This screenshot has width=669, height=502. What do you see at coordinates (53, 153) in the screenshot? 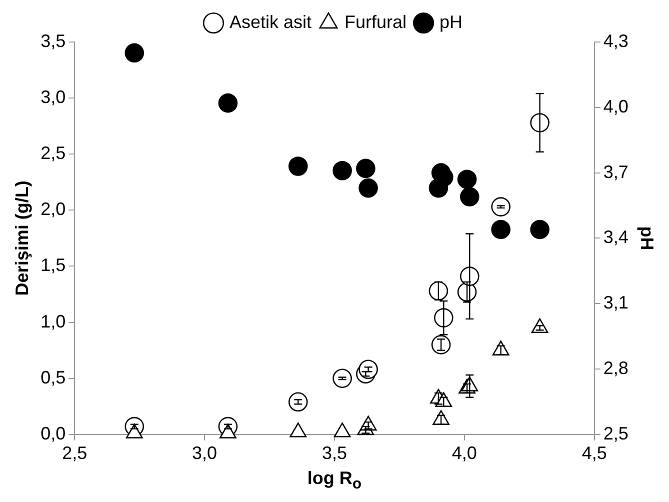
I see `y-tick-label: 2,5` at bounding box center [53, 153].